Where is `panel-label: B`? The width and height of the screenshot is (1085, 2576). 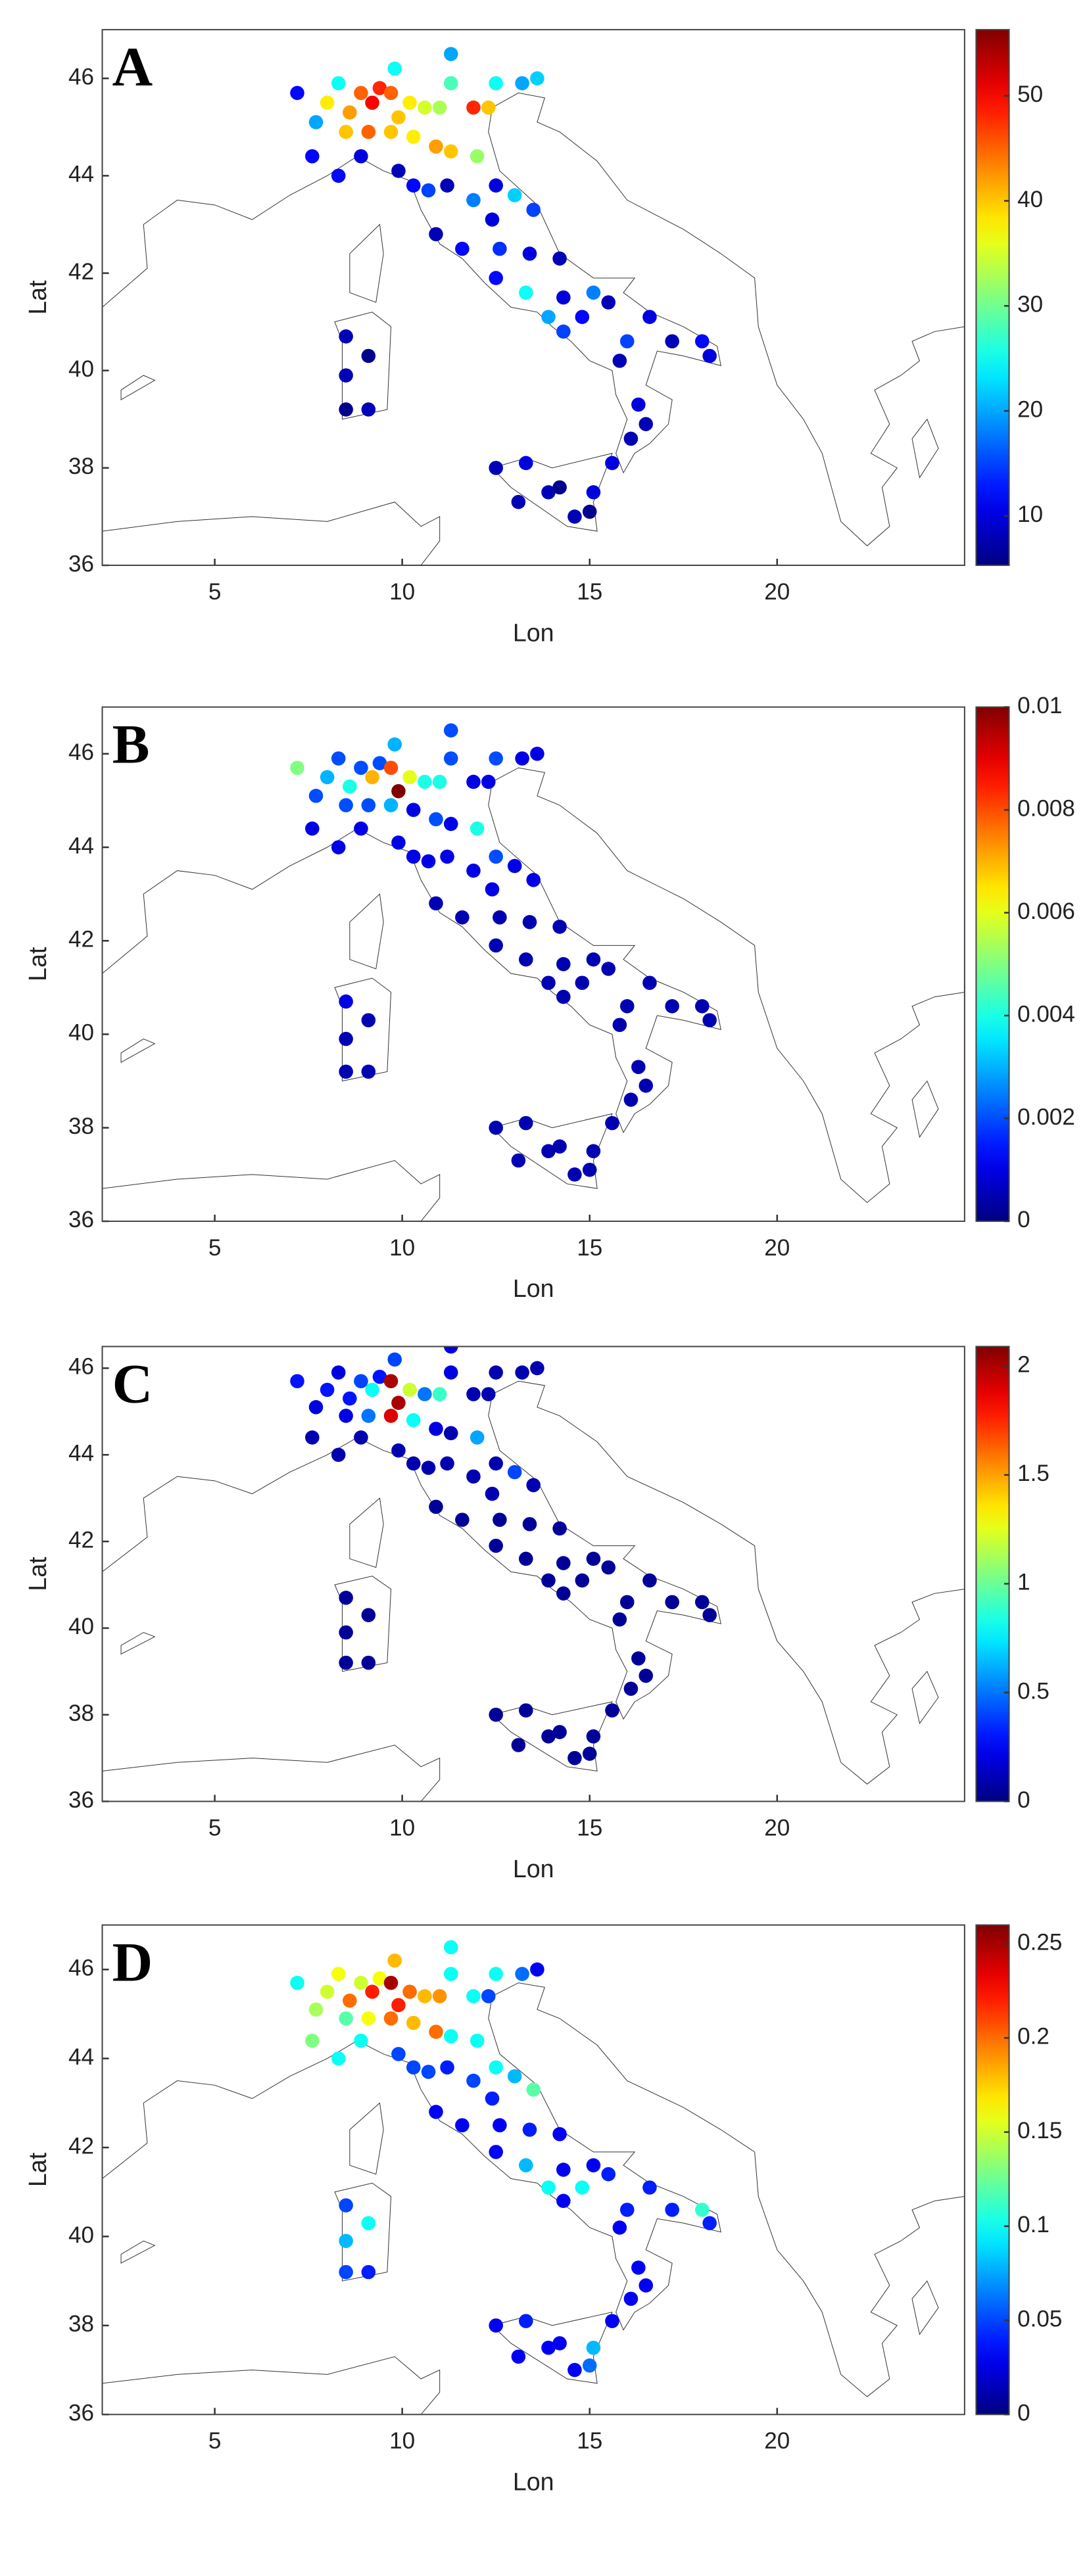 panel-label: B is located at coordinates (131, 744).